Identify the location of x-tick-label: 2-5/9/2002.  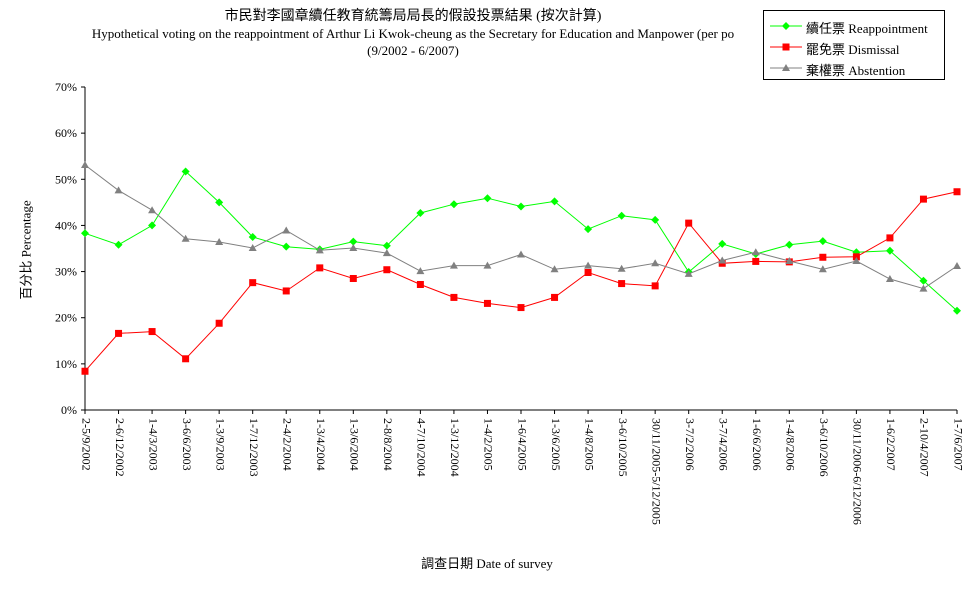
(86, 444).